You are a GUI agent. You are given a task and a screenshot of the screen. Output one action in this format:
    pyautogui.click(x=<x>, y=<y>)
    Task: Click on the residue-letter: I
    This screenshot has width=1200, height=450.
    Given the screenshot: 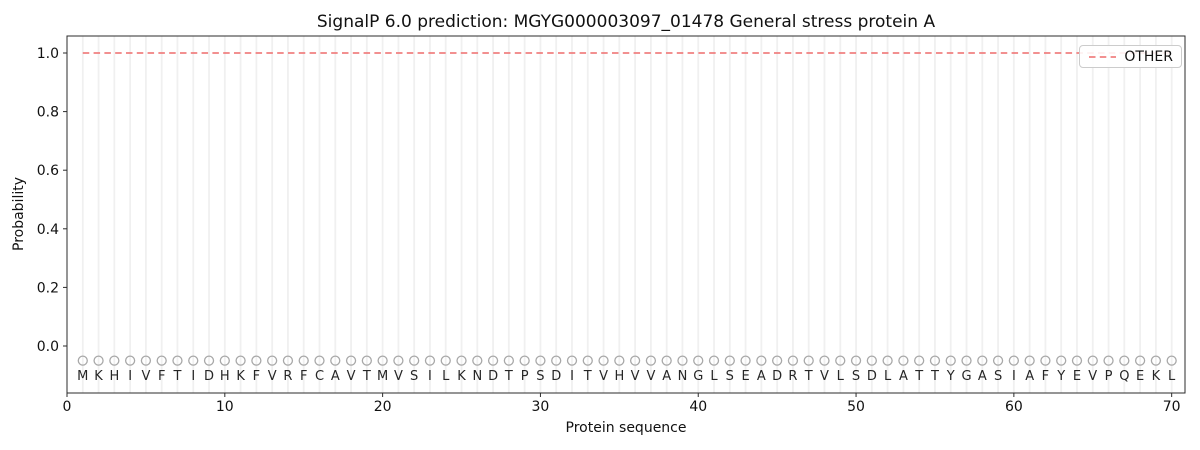 What is the action you would take?
    pyautogui.click(x=193, y=376)
    